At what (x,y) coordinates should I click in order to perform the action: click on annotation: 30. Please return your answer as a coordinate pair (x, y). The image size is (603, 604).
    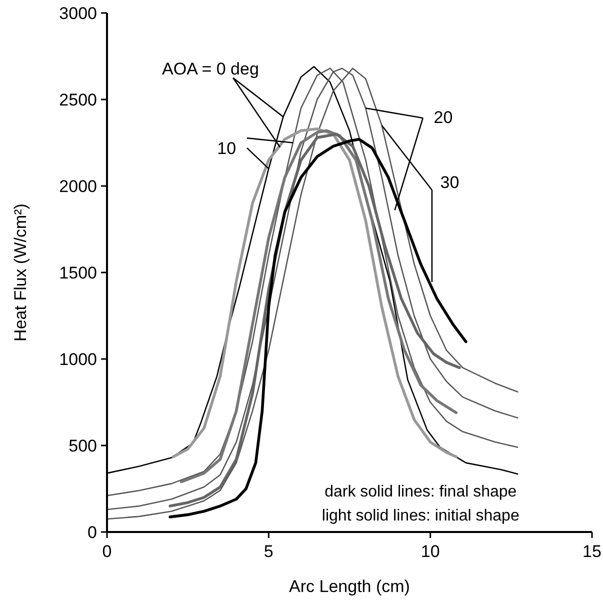
    Looking at the image, I should click on (450, 182).